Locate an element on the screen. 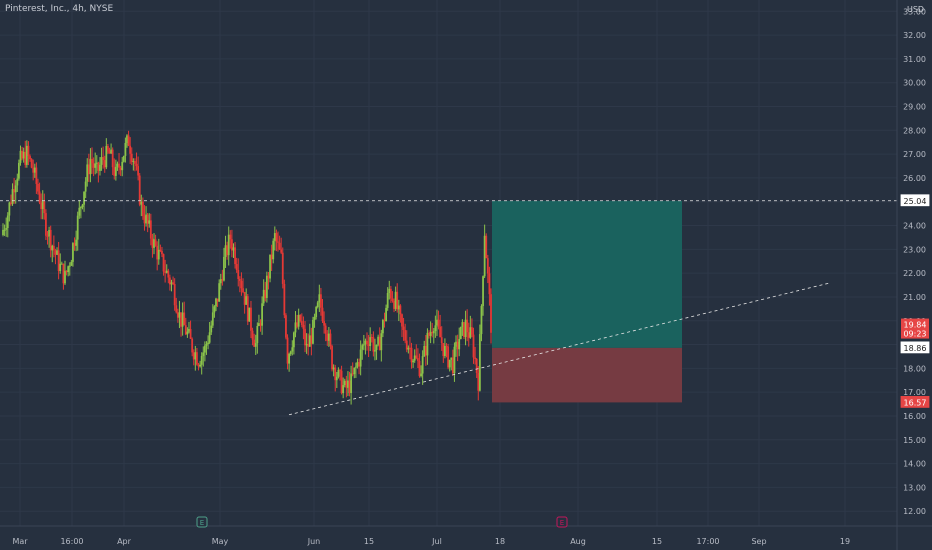 The image size is (932, 550). y-tick-label: 17.00 is located at coordinates (914, 392).